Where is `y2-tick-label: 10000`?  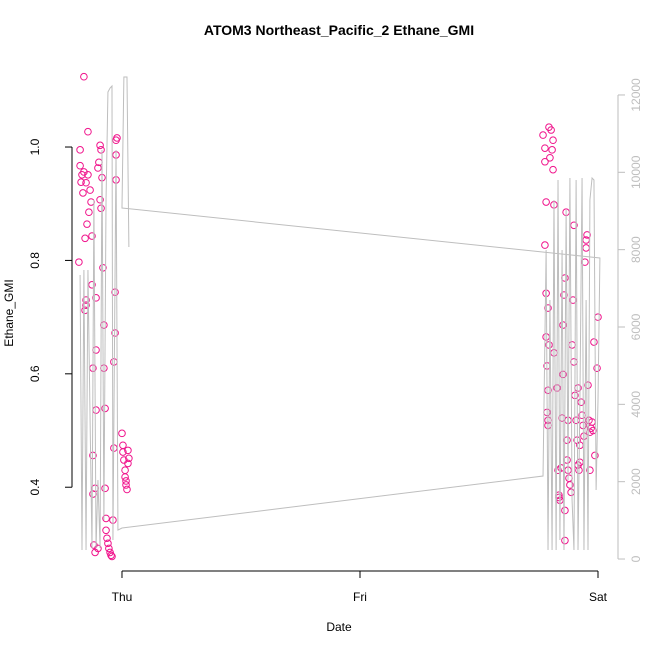
y2-tick-label: 10000 is located at coordinates (636, 172).